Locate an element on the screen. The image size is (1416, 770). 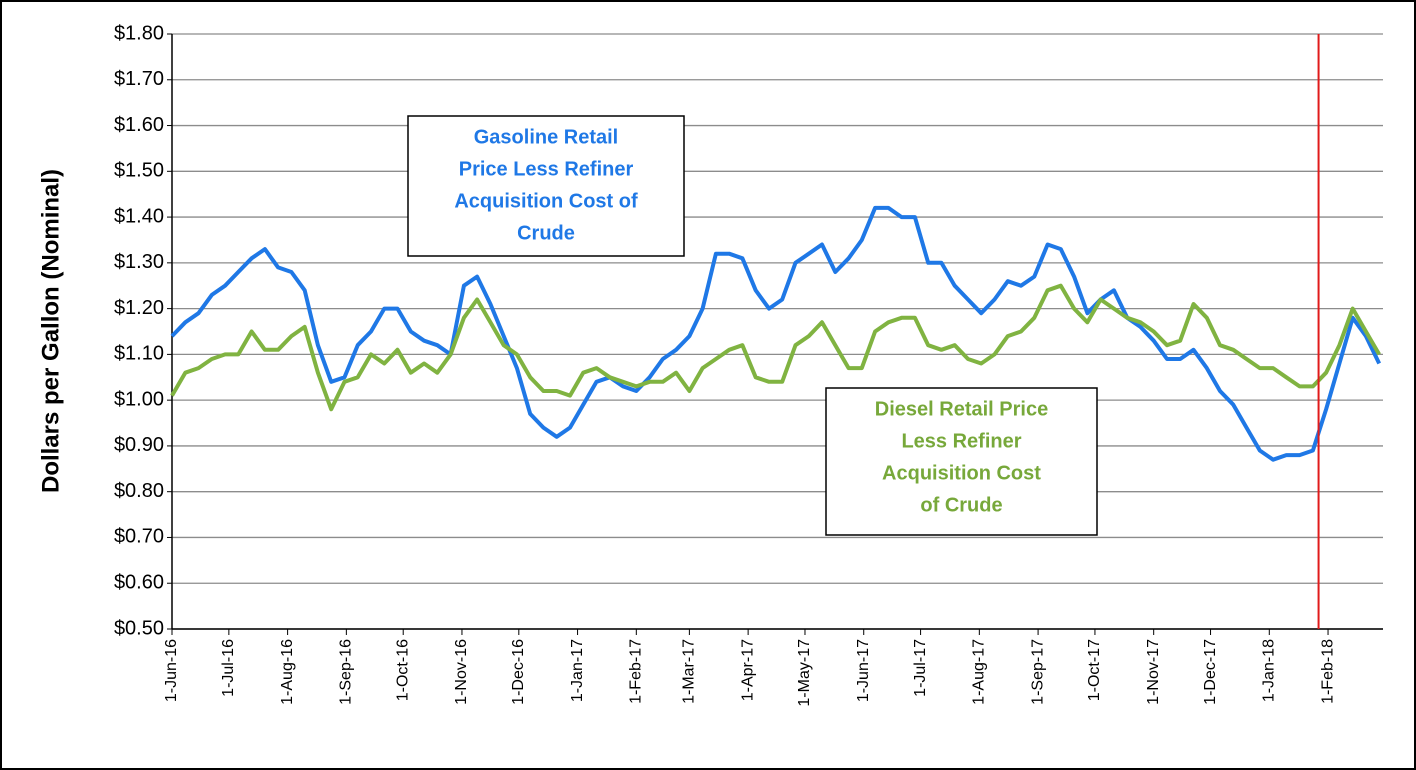
annotation-text: Acquisition Cost is located at coordinates (961, 473).